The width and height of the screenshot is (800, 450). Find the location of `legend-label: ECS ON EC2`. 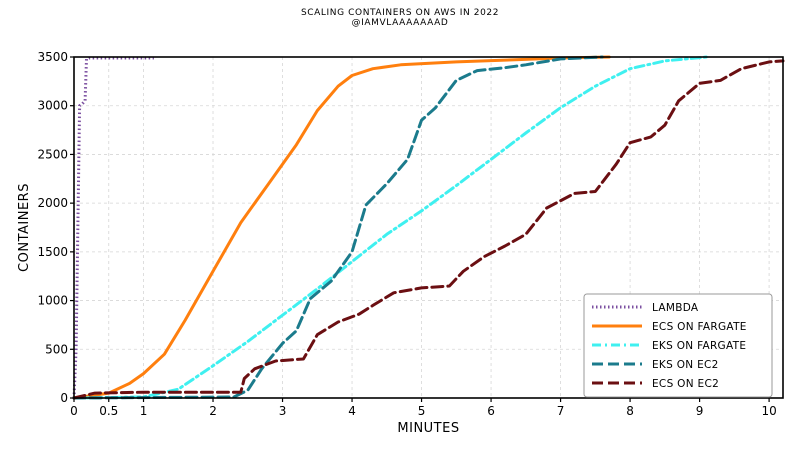

legend-label: ECS ON EC2 is located at coordinates (685, 384).